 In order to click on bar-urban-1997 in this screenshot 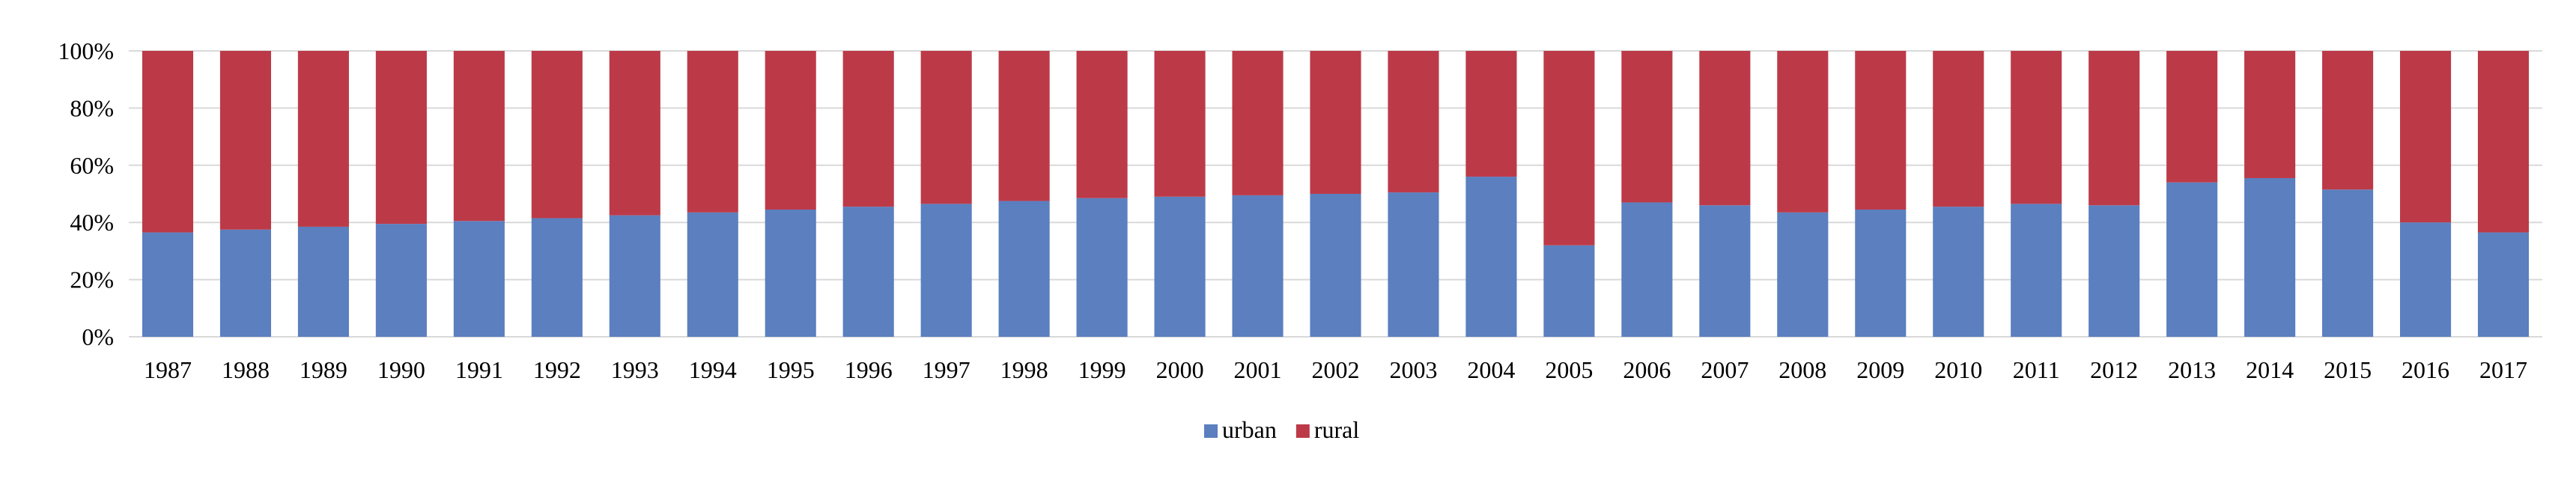, I will do `click(946, 270)`.